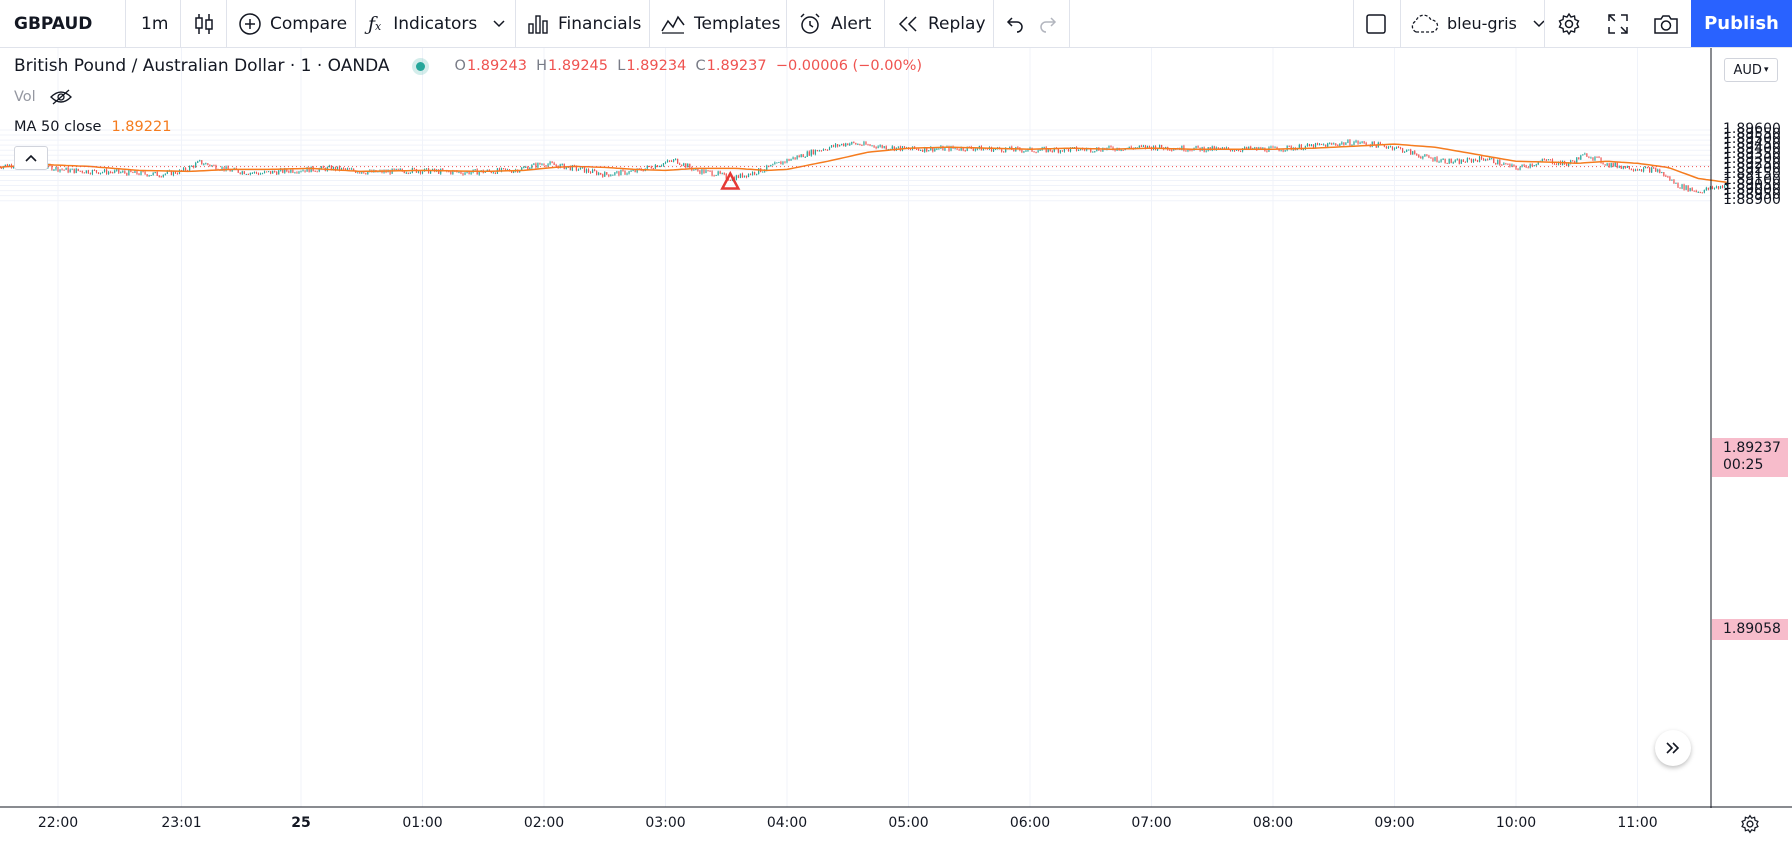  I want to click on templates-button: Templates, so click(720, 23).